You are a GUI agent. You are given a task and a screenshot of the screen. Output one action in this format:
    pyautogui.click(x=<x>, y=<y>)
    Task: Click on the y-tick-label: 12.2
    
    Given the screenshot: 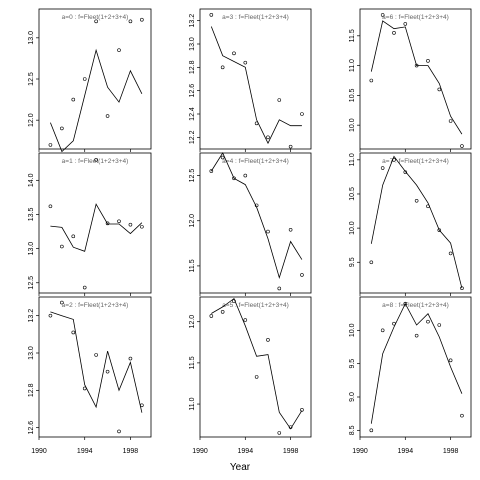 What is the action you would take?
    pyautogui.click(x=192, y=137)
    